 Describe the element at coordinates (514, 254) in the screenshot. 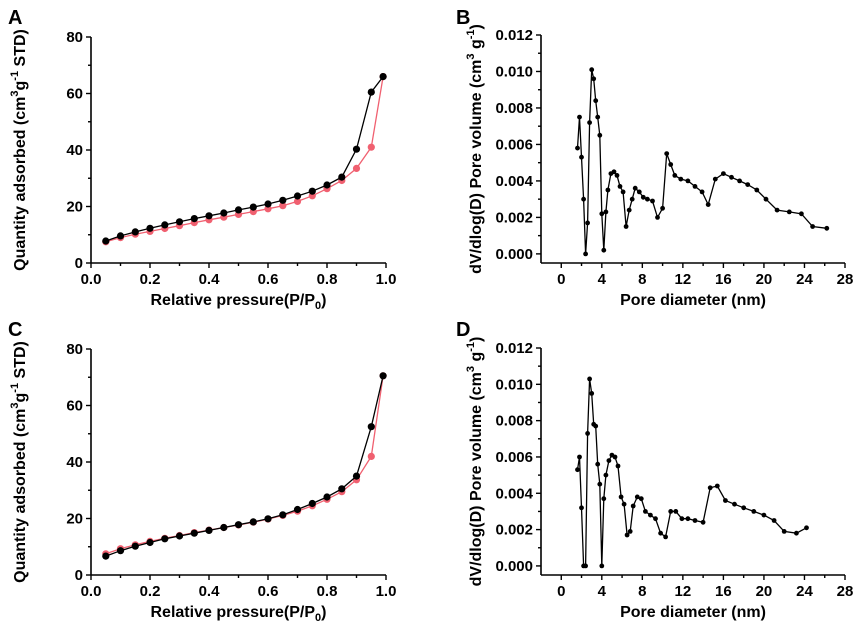

I see `y-tick-label: 0.000` at that location.